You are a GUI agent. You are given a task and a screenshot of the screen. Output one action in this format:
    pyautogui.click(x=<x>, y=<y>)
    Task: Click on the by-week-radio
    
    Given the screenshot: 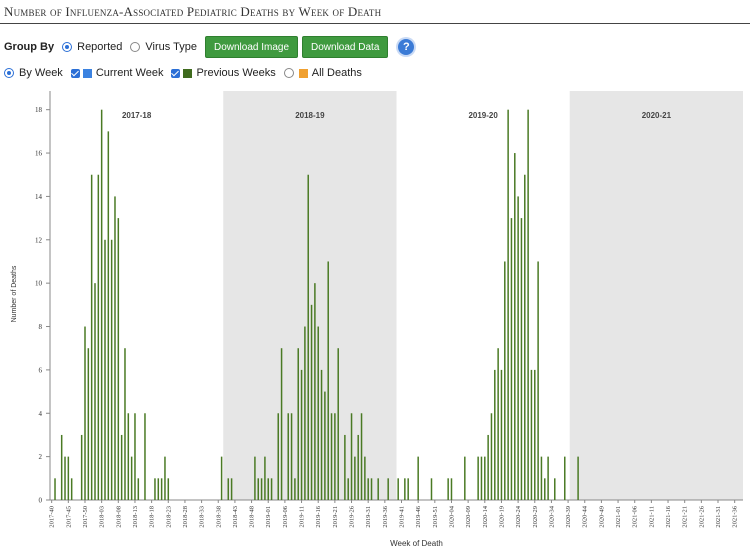 What is the action you would take?
    pyautogui.click(x=9, y=73)
    